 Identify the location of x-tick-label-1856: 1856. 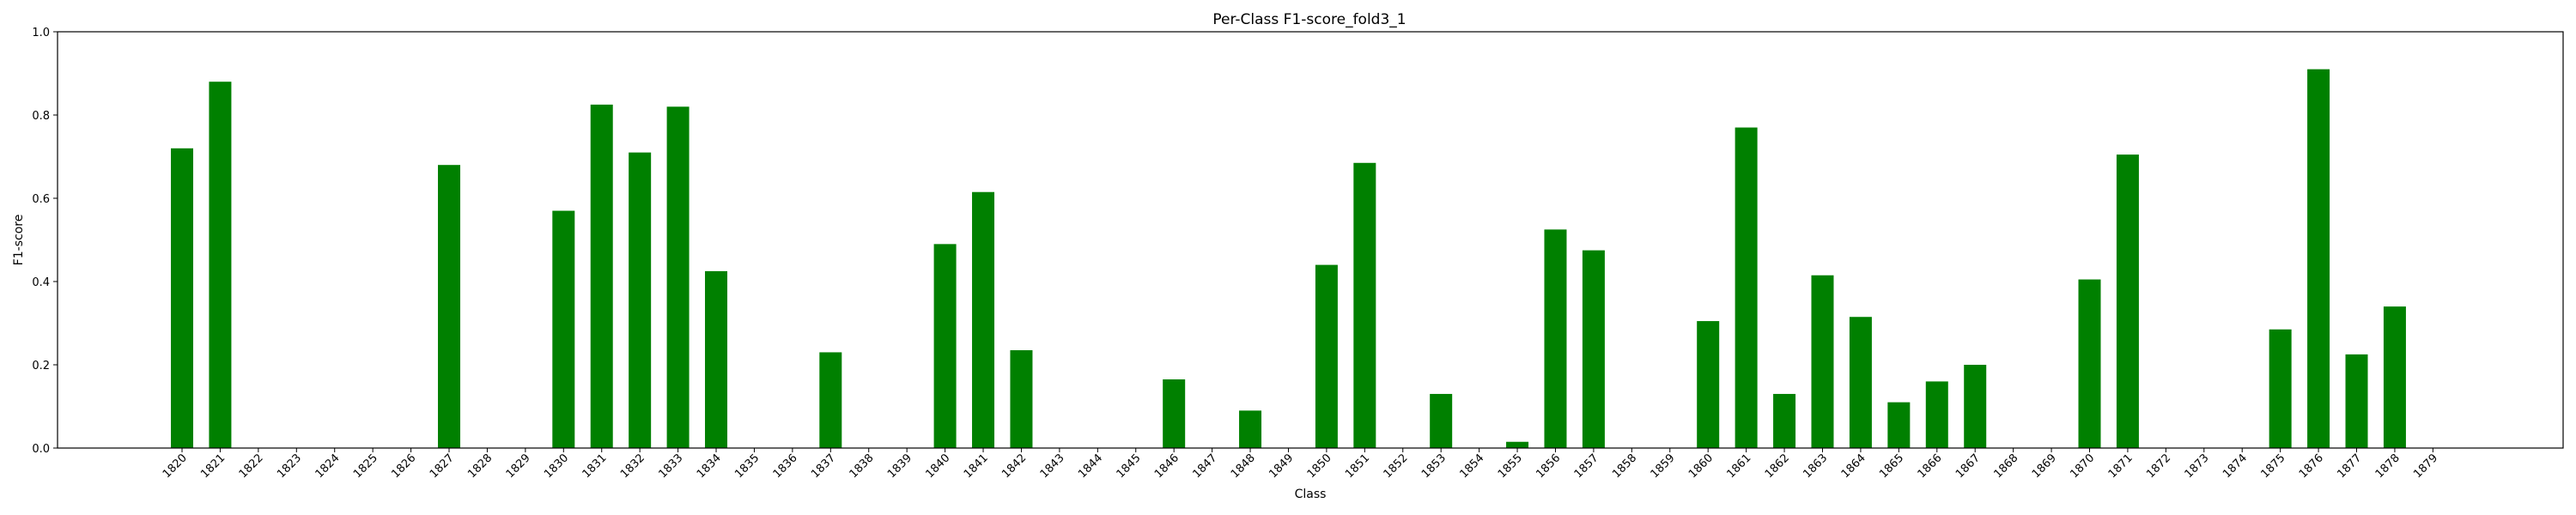
(1548, 466).